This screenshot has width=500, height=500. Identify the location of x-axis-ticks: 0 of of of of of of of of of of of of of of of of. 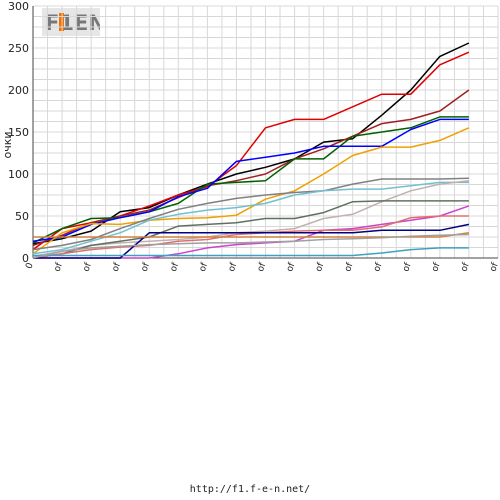
(262, 267).